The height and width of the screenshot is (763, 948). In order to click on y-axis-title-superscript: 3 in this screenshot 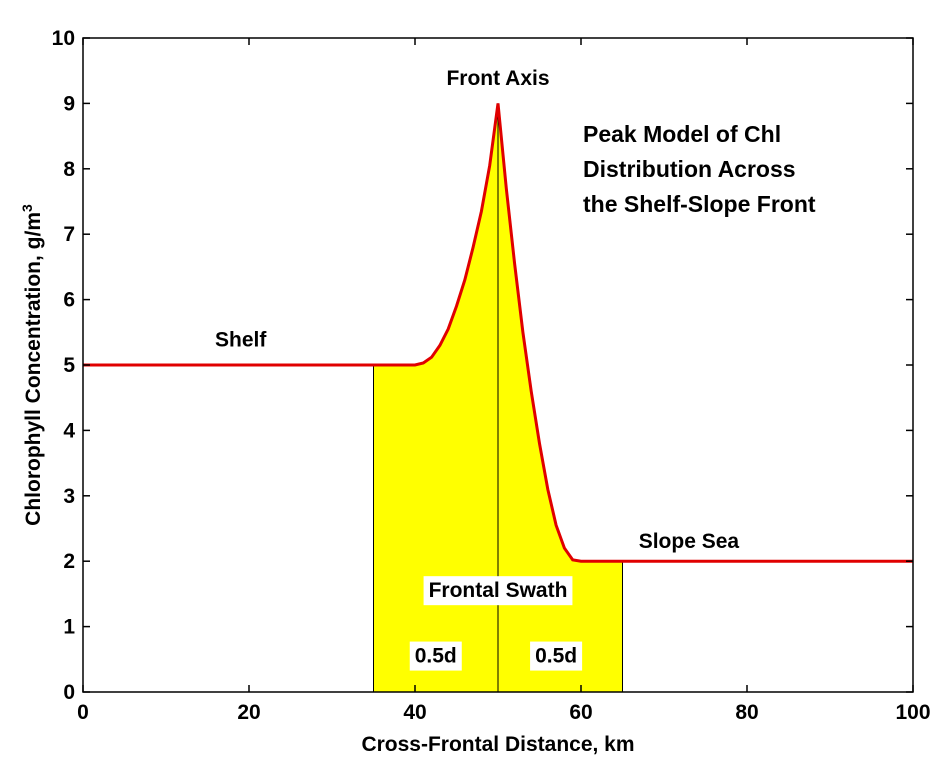, I will do `click(27, 208)`.